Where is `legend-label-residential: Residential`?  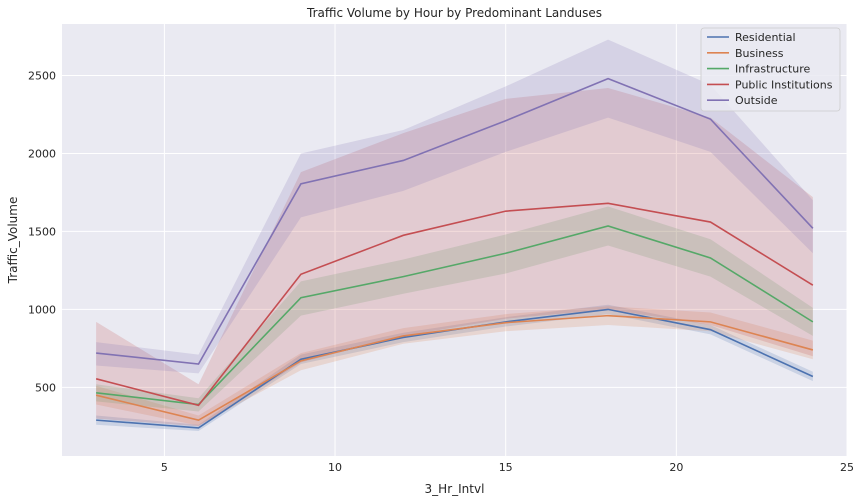
legend-label-residential: Residential is located at coordinates (765, 37).